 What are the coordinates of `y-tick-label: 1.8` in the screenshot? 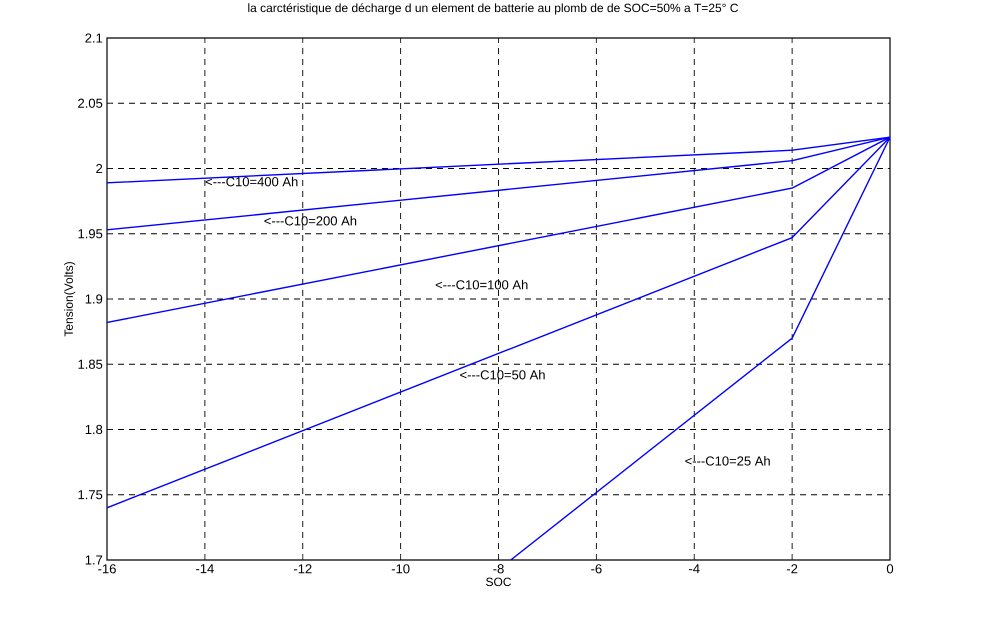 It's located at (94, 429).